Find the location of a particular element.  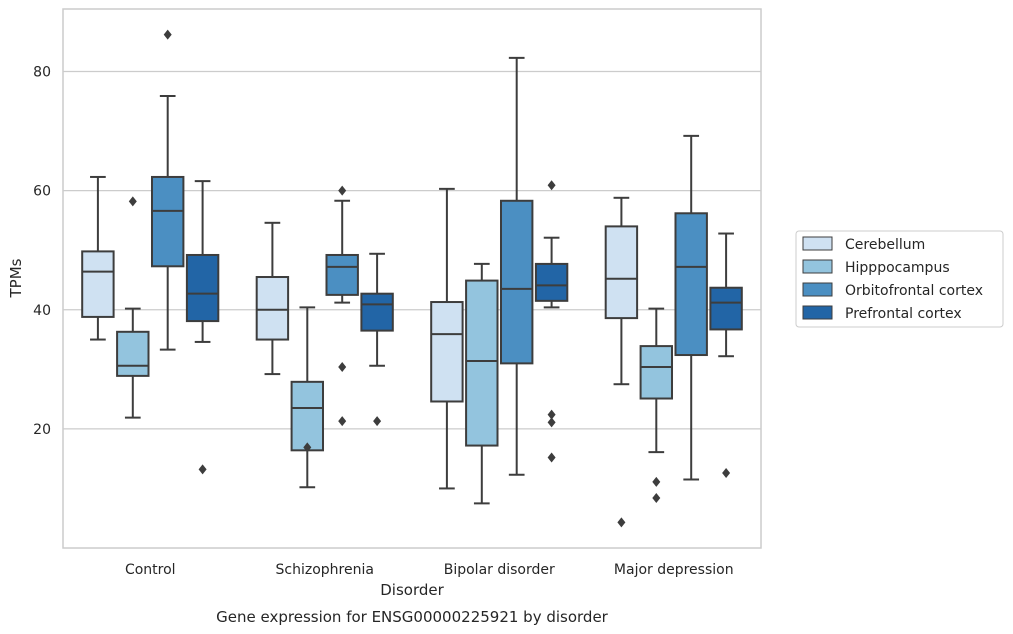

x-axis-label: Disorder is located at coordinates (412, 590).